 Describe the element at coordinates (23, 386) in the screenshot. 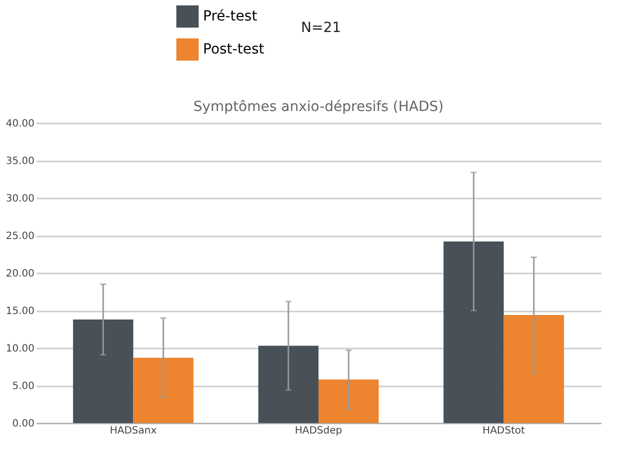

I see `y-tick-label: 5.00` at that location.